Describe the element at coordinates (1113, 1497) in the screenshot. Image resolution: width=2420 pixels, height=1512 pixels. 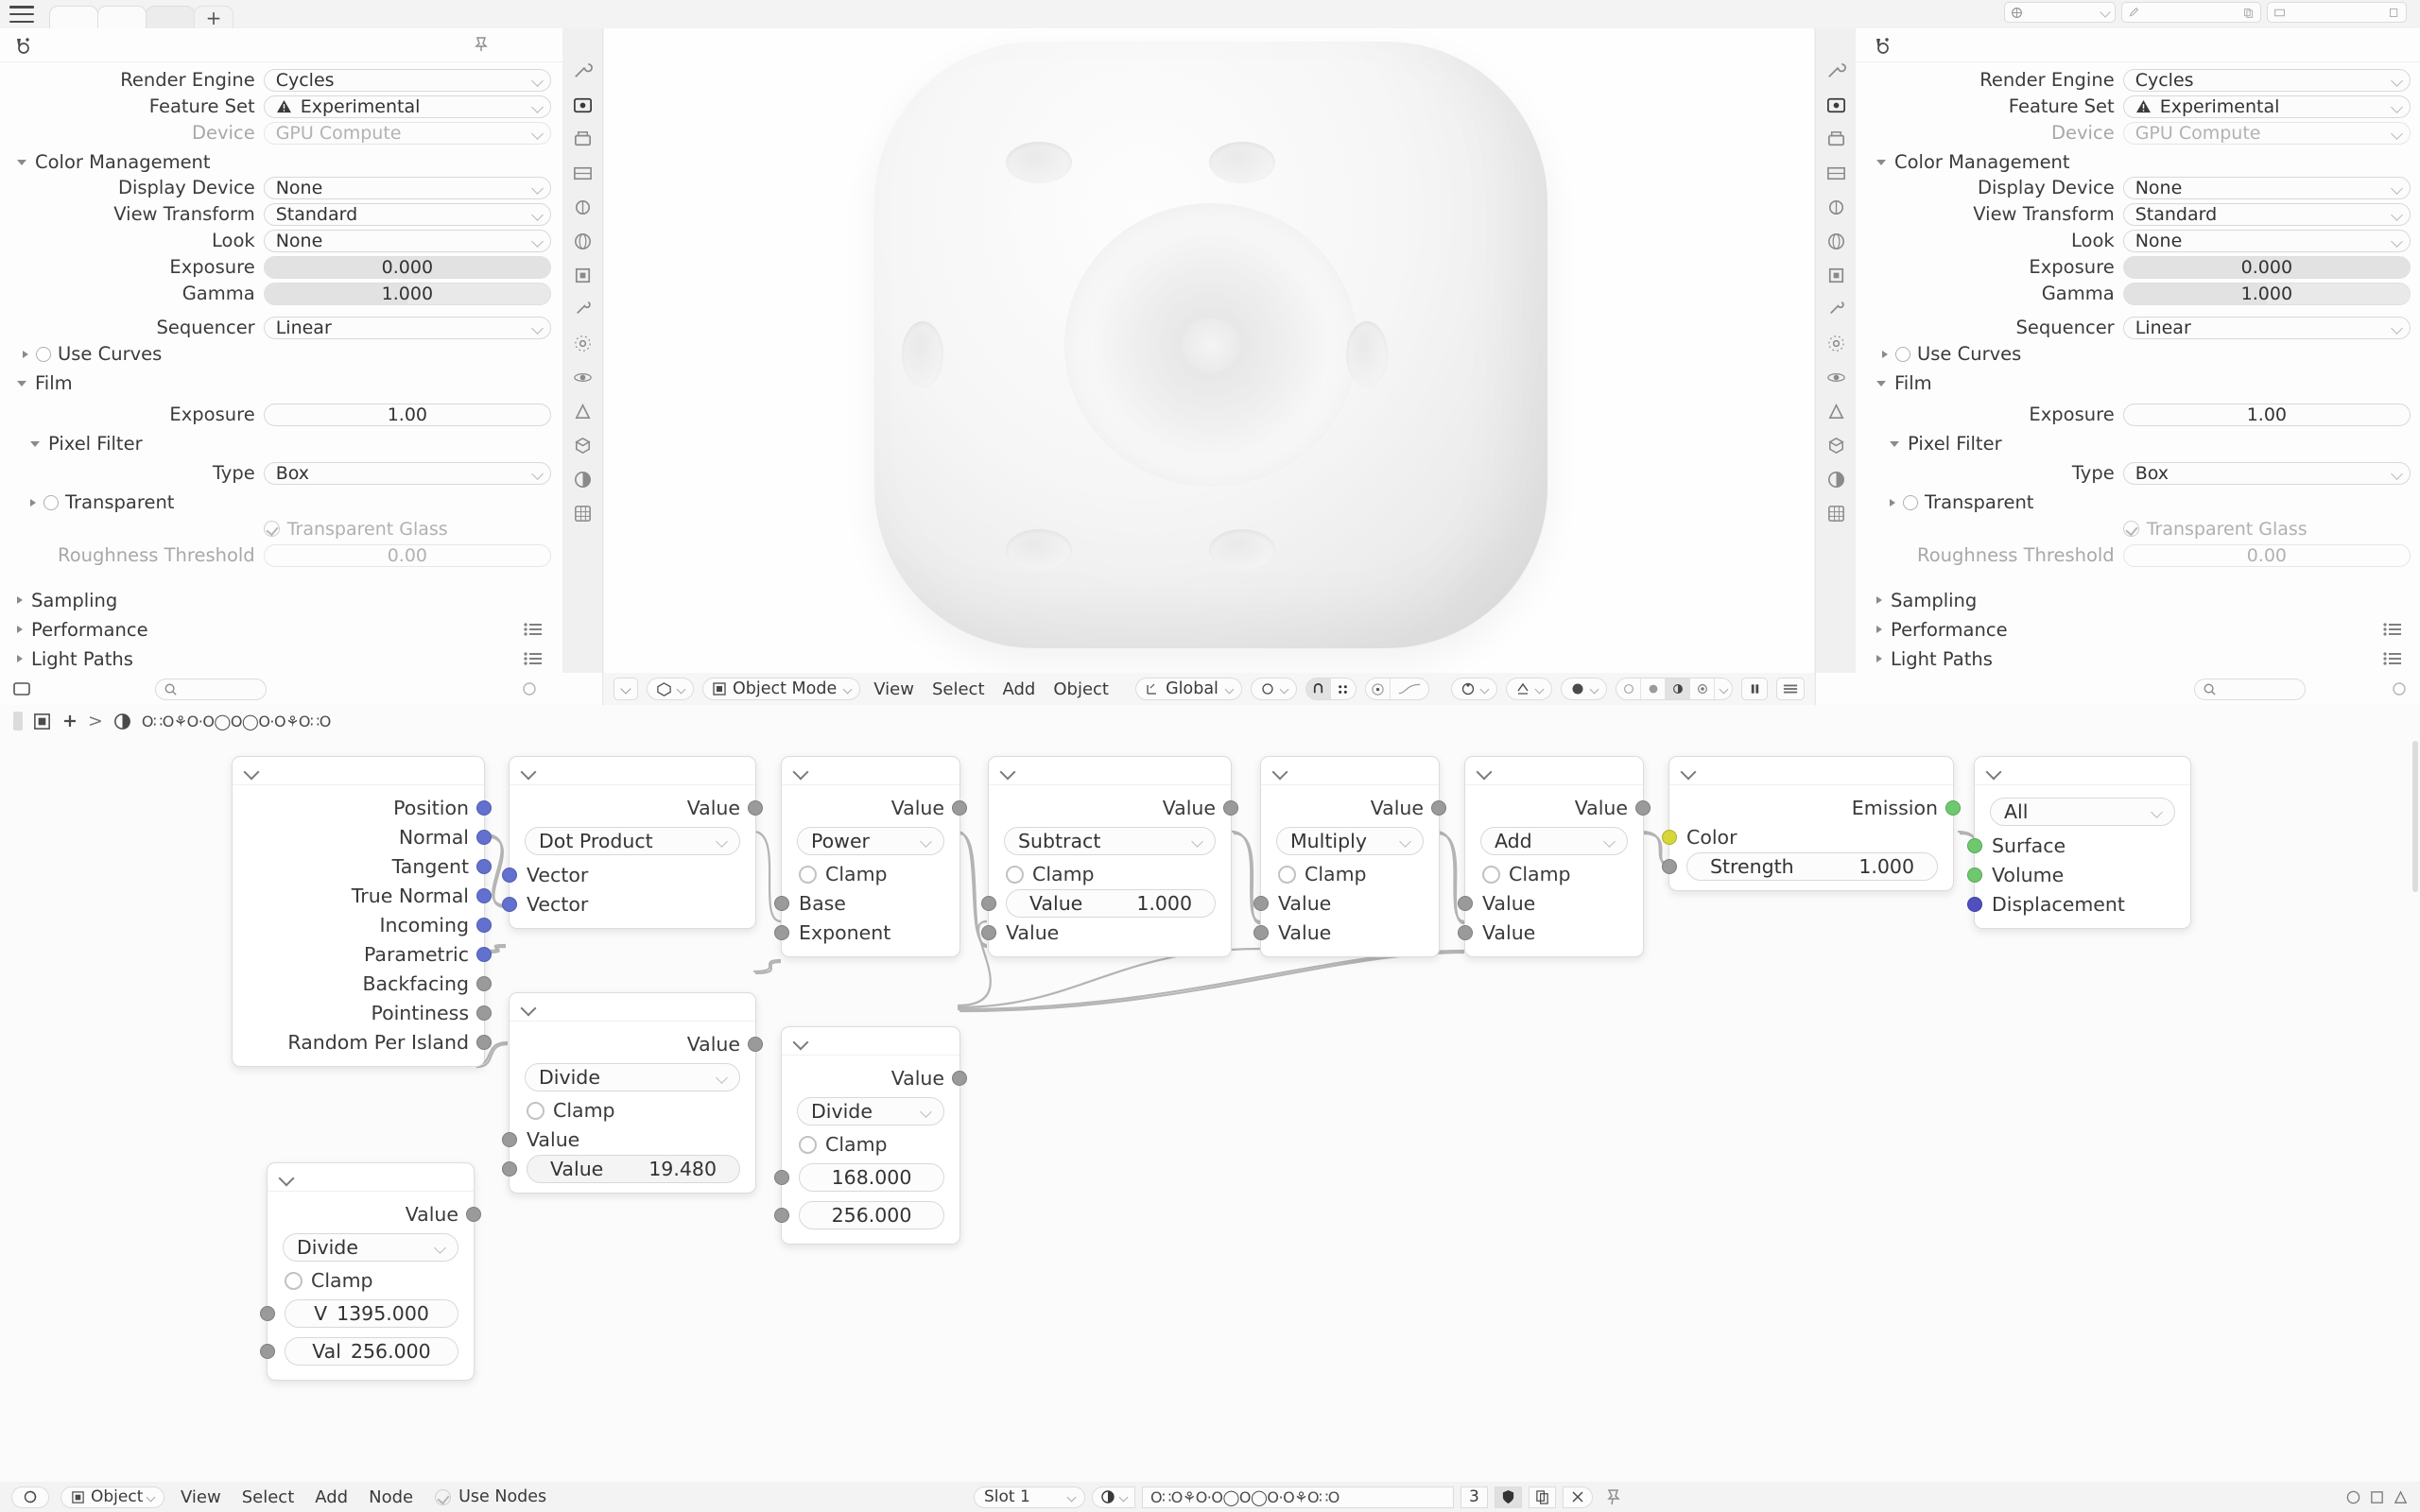
I see `material-browse-button` at that location.